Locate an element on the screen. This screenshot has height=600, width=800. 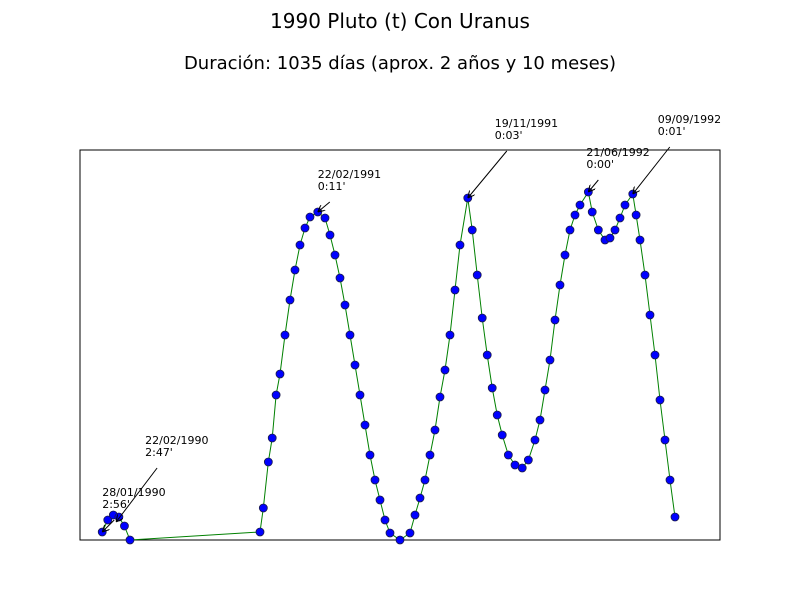
annotation-text: 19/11/1991 is located at coordinates (526, 123).